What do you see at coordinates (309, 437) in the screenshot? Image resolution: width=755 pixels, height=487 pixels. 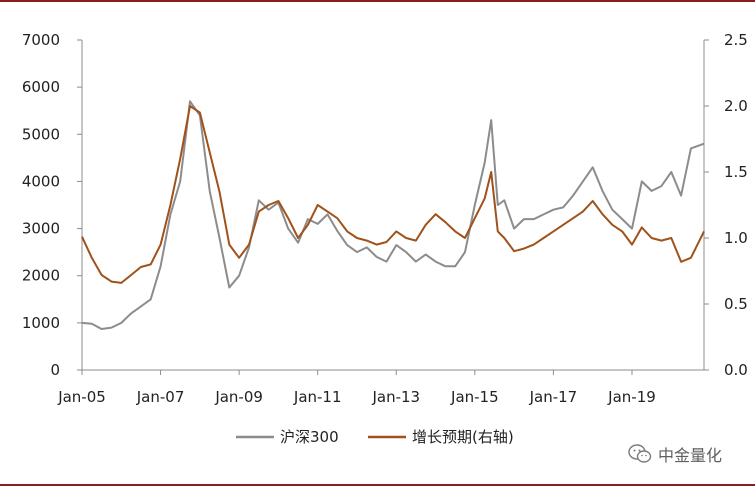 I see `legend-label-1: 沪深300` at bounding box center [309, 437].